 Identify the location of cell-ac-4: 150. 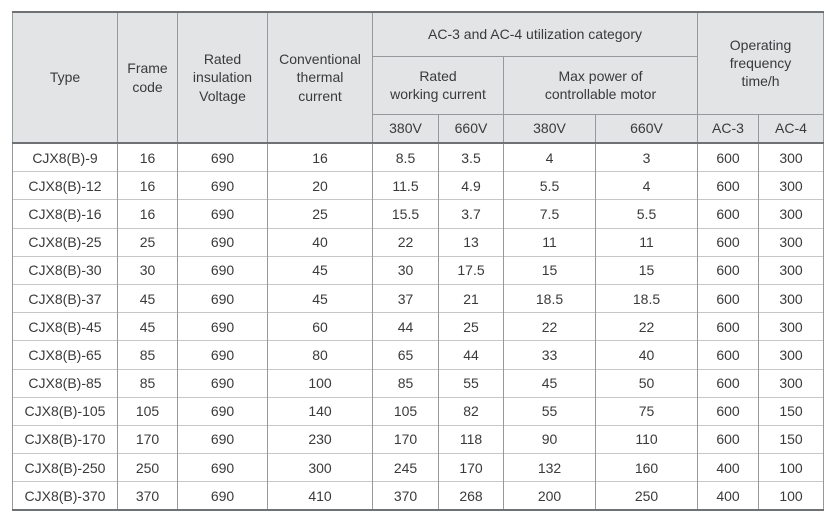
(791, 439).